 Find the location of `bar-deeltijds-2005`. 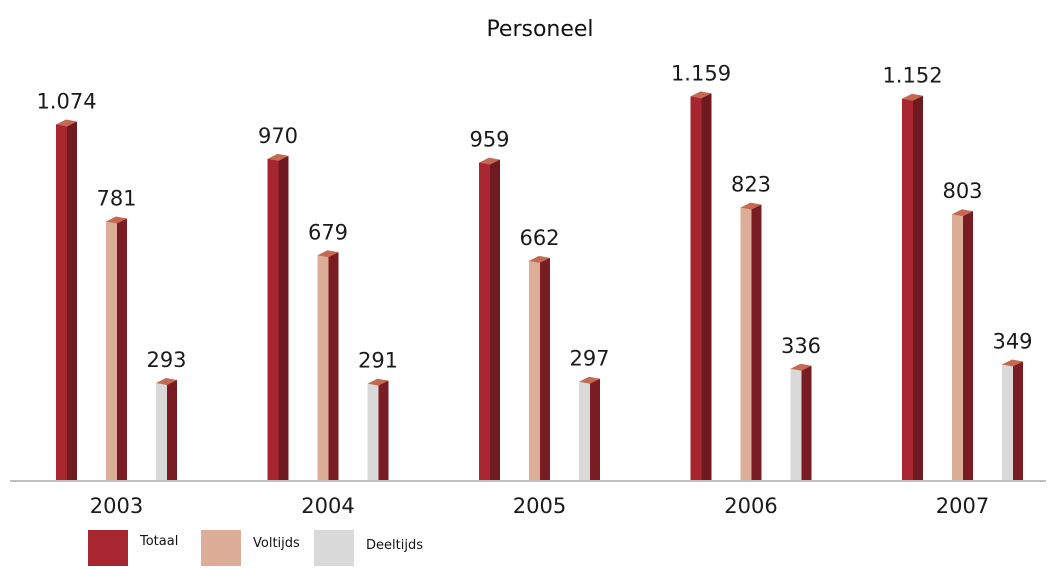

bar-deeltijds-2005 is located at coordinates (589, 428).